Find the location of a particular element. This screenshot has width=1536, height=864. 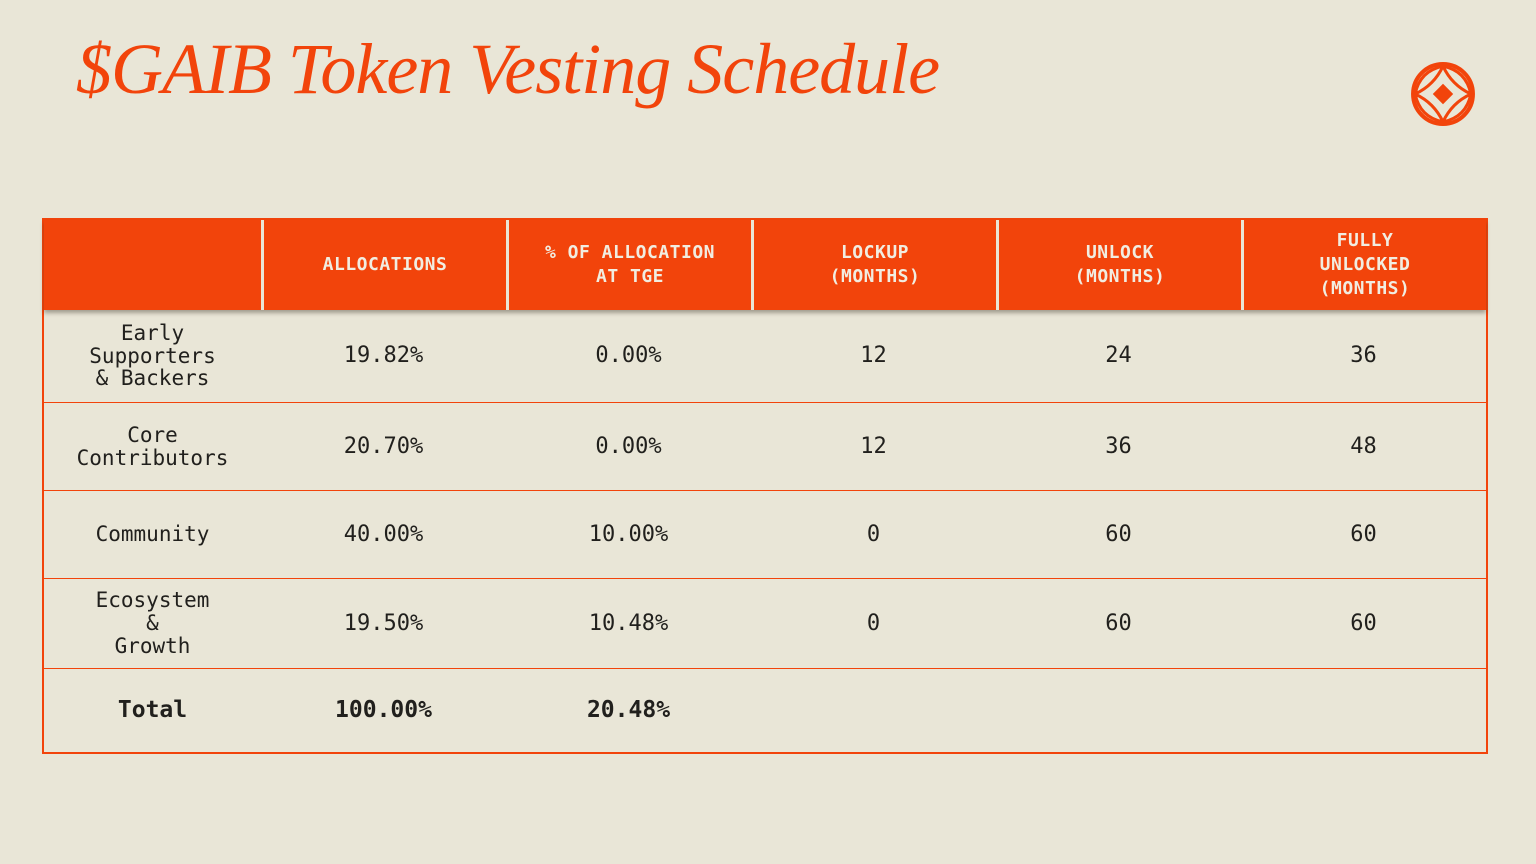

table-row-total: Total 100.00% 20.48% is located at coordinates (765, 710).